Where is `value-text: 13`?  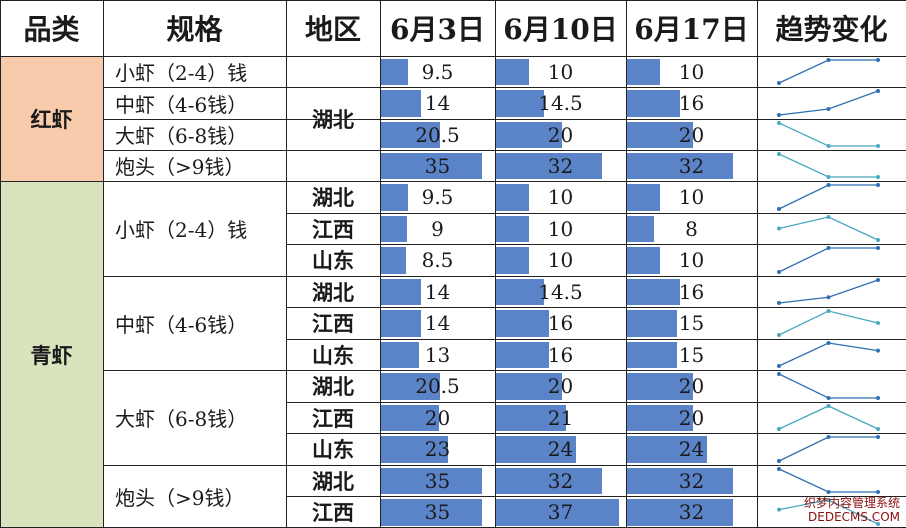
value-text: 13 is located at coordinates (437, 354).